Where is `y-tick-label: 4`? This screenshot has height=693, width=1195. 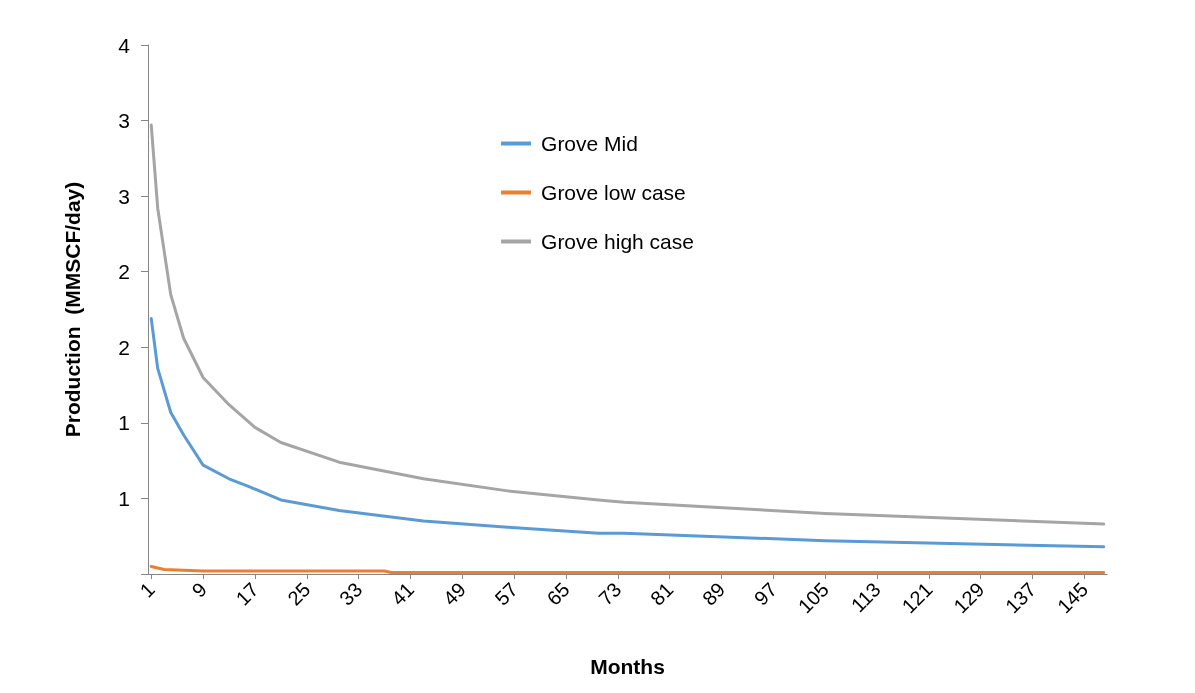
y-tick-label: 4 is located at coordinates (124, 45).